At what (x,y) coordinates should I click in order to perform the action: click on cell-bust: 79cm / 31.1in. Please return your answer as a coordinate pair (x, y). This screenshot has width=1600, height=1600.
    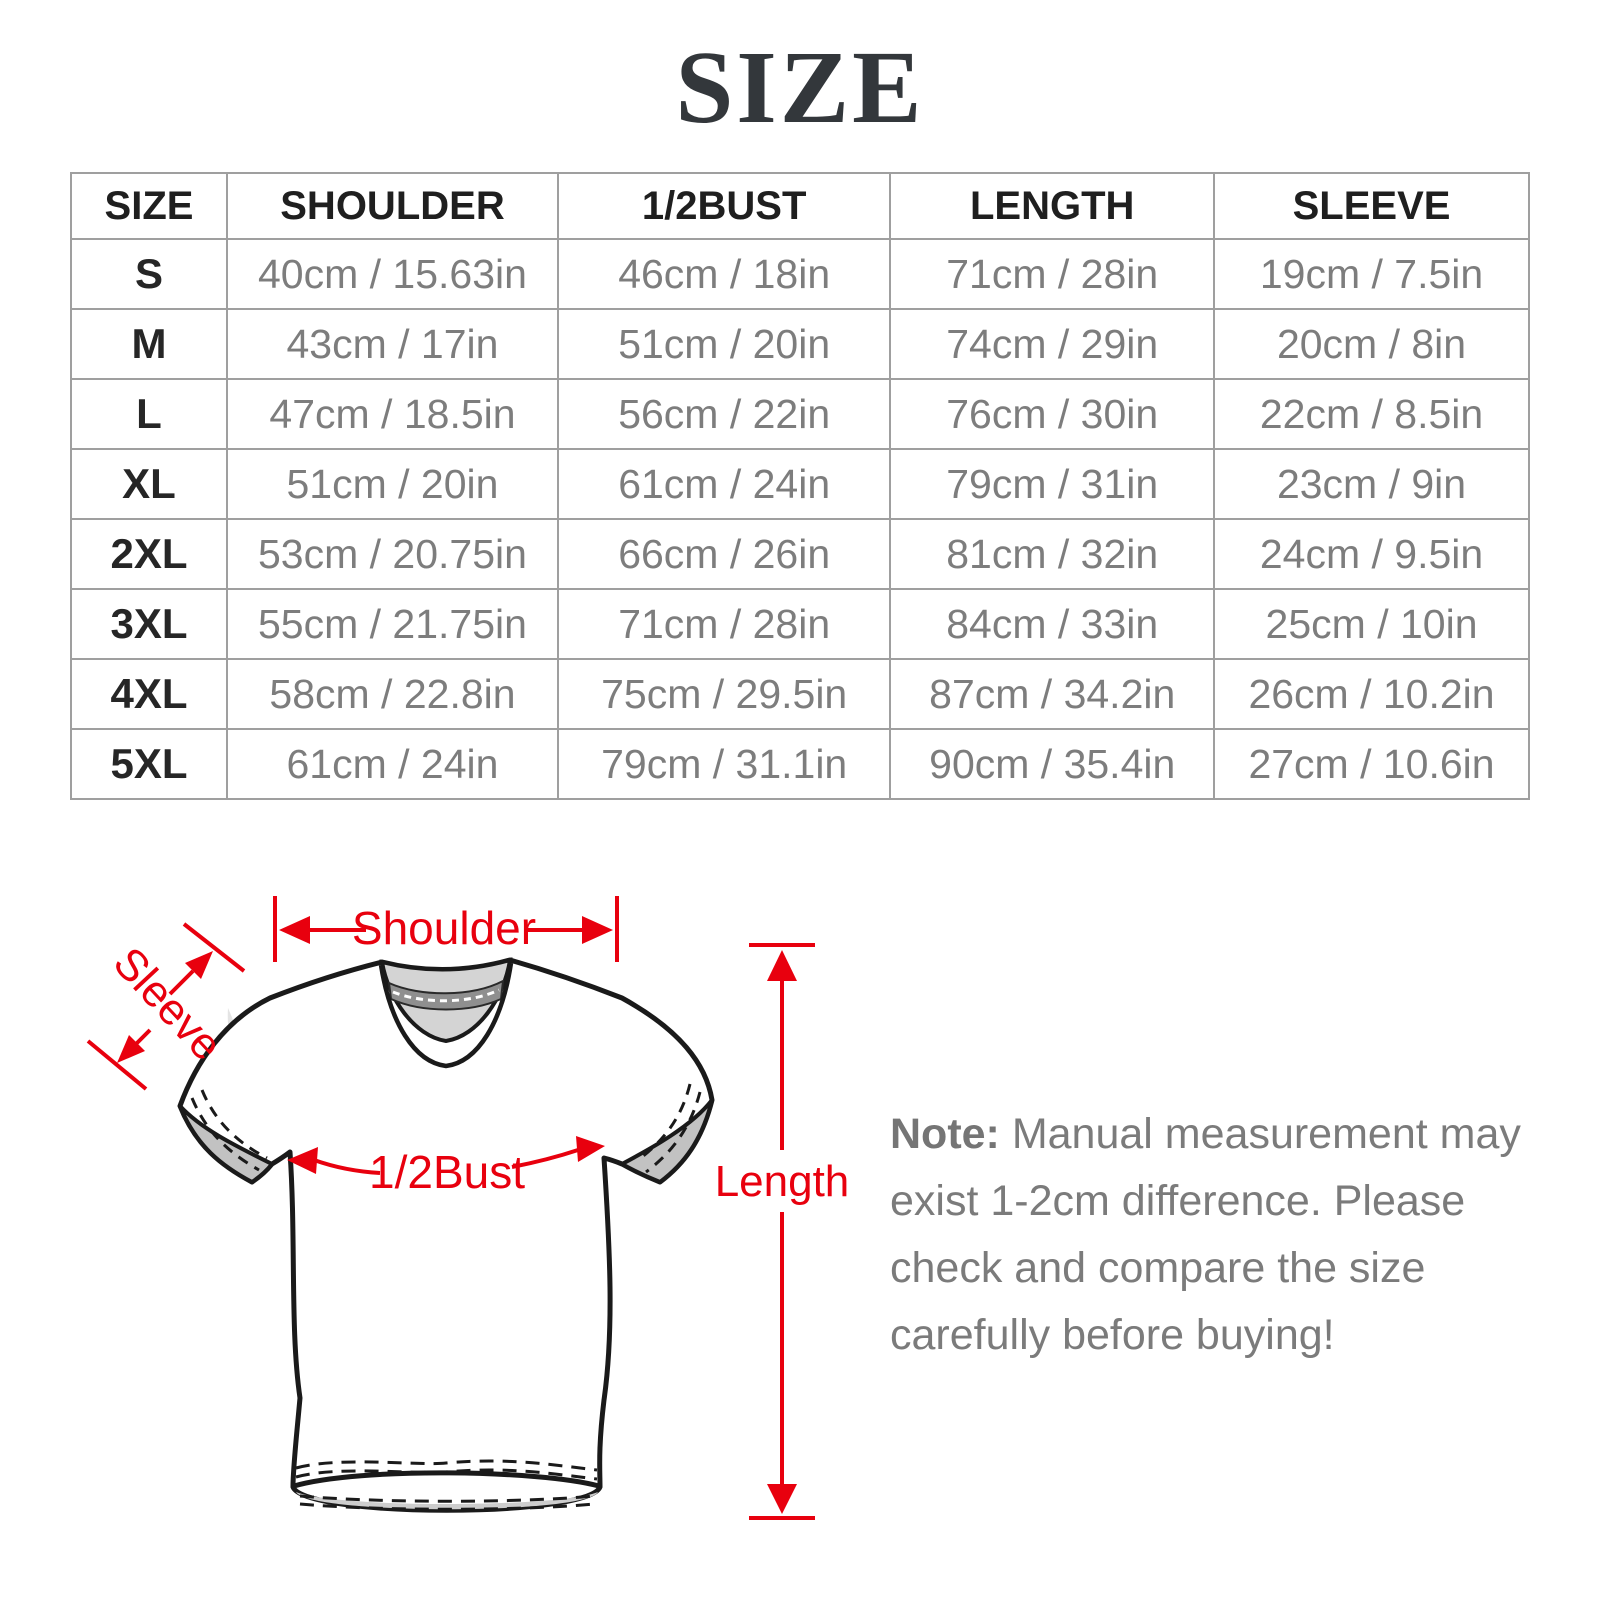
    Looking at the image, I should click on (724, 764).